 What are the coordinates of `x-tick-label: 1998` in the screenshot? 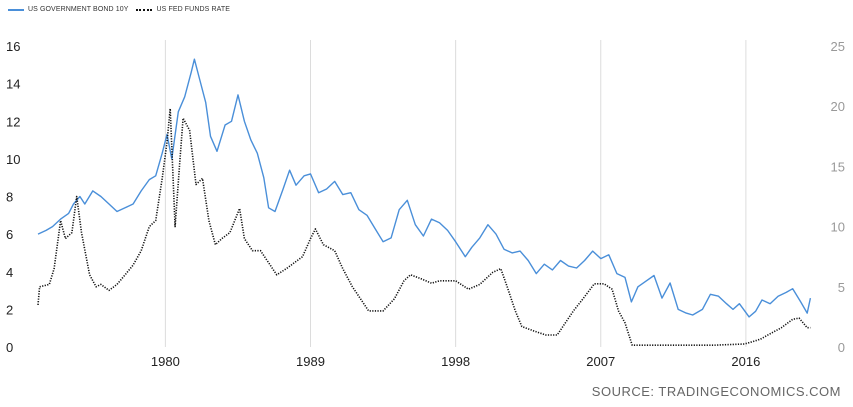 It's located at (455, 361).